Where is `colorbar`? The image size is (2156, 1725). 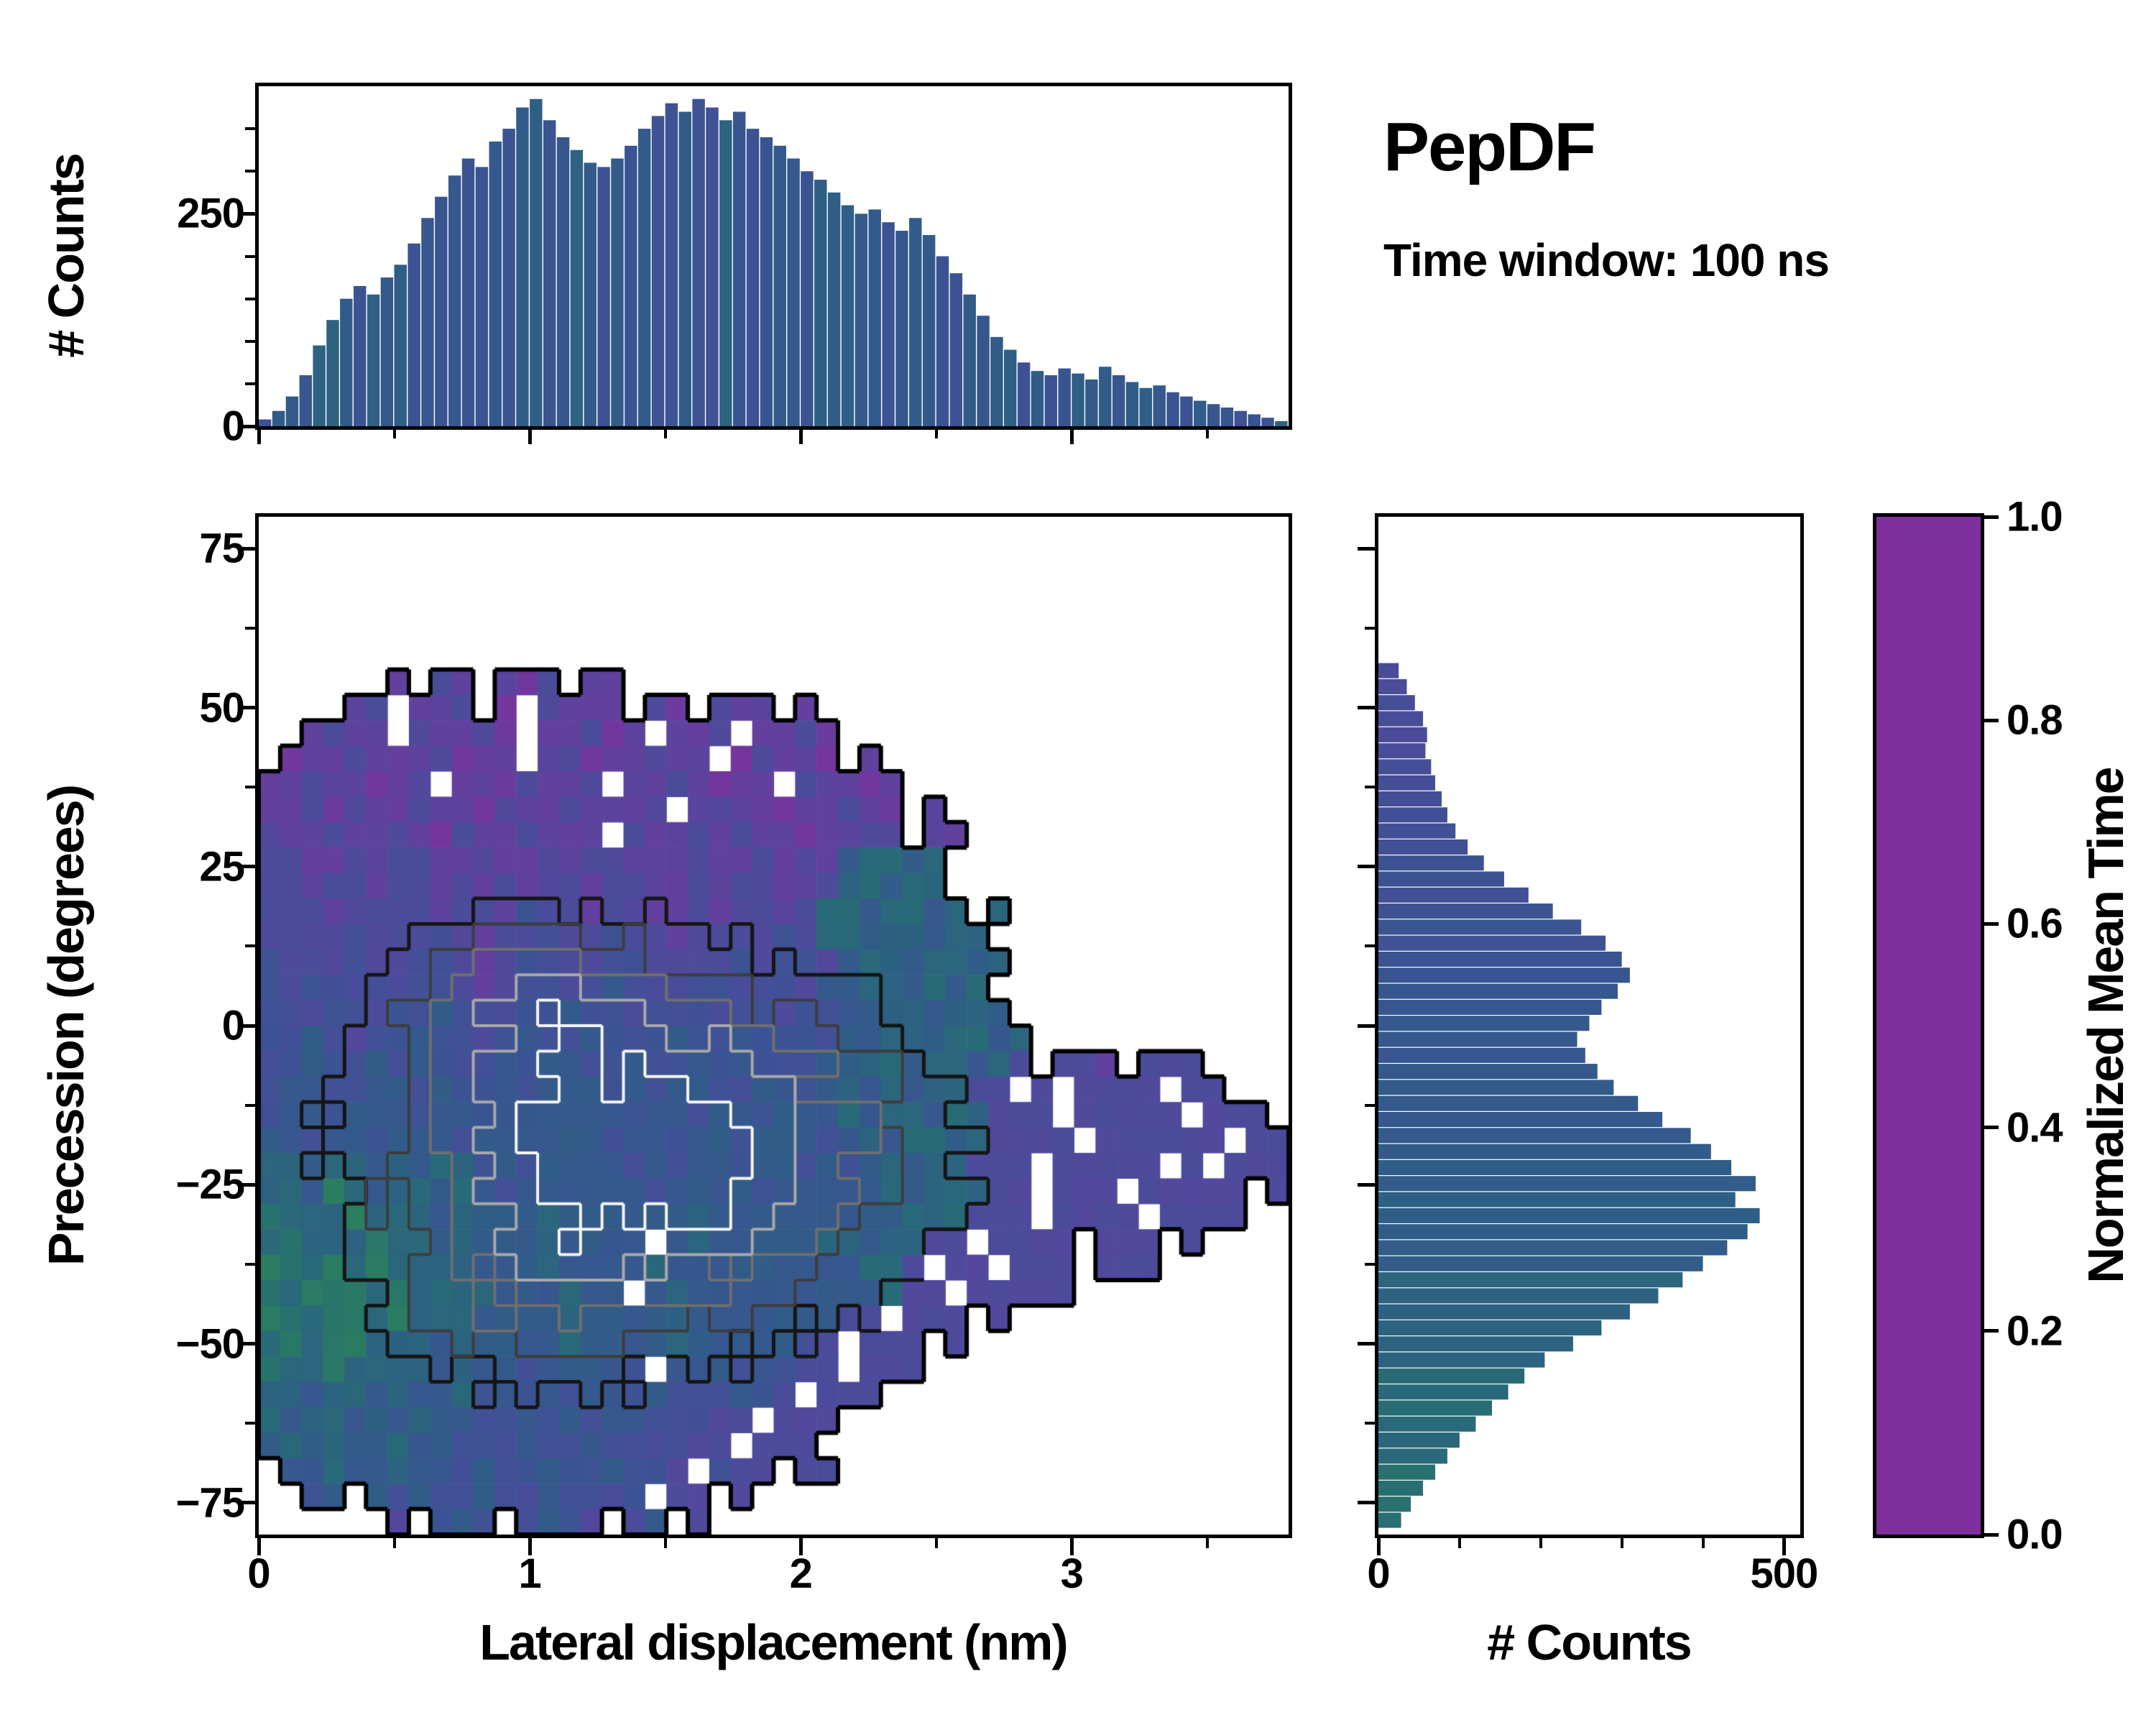 colorbar is located at coordinates (1929, 1025).